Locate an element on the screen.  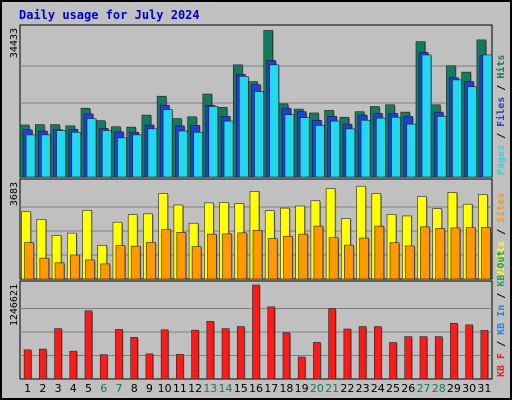
day-label-5: 5 is located at coordinates (88, 388).